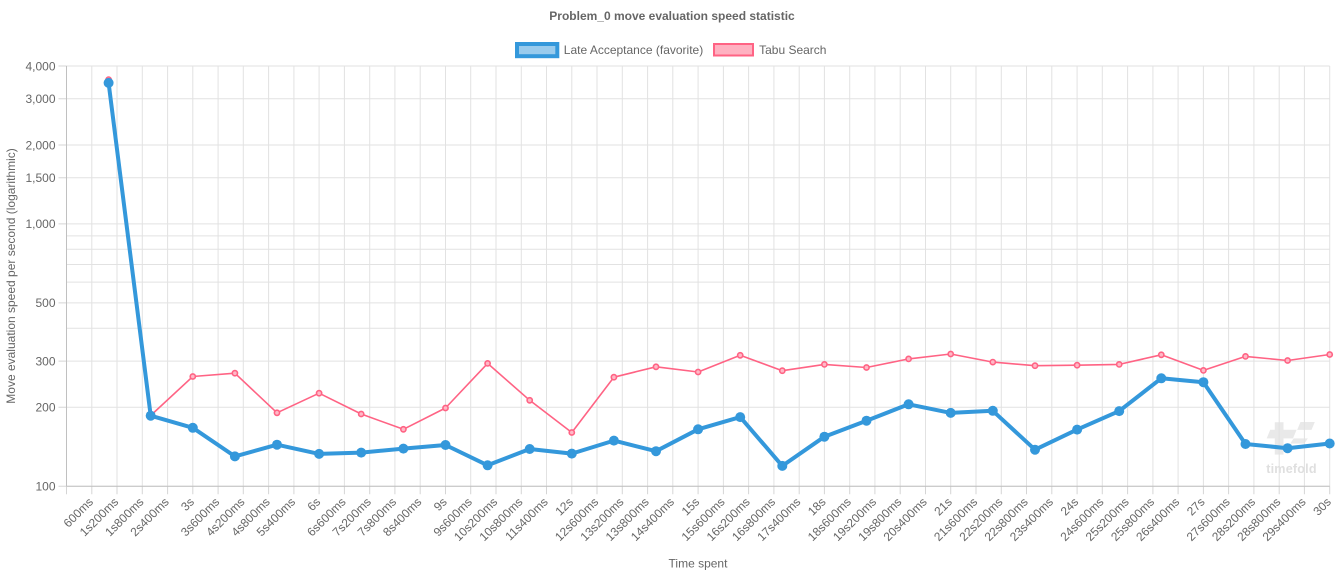 The height and width of the screenshot is (575, 1344). I want to click on svg-text: 500, so click(45, 303).